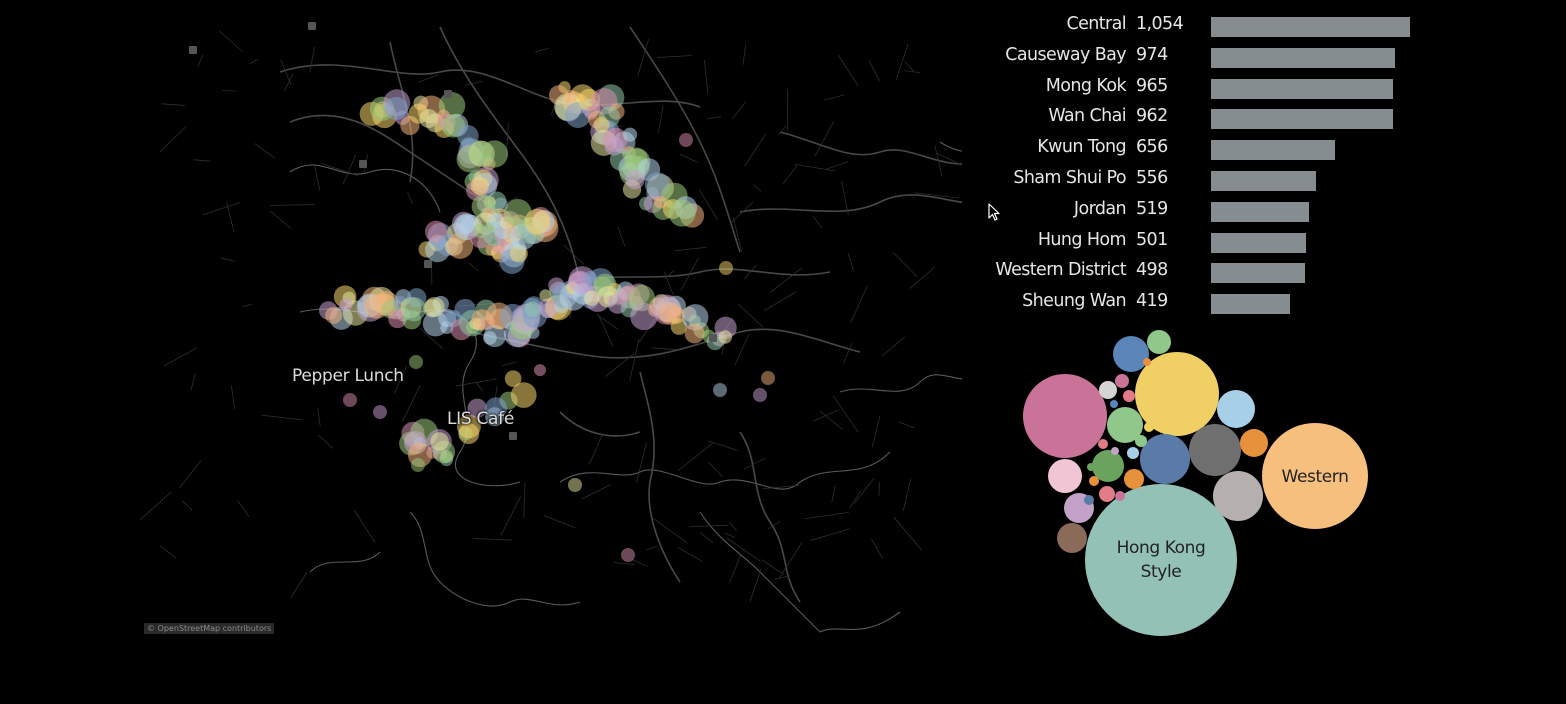  I want to click on bubble-western, so click(1315, 476).